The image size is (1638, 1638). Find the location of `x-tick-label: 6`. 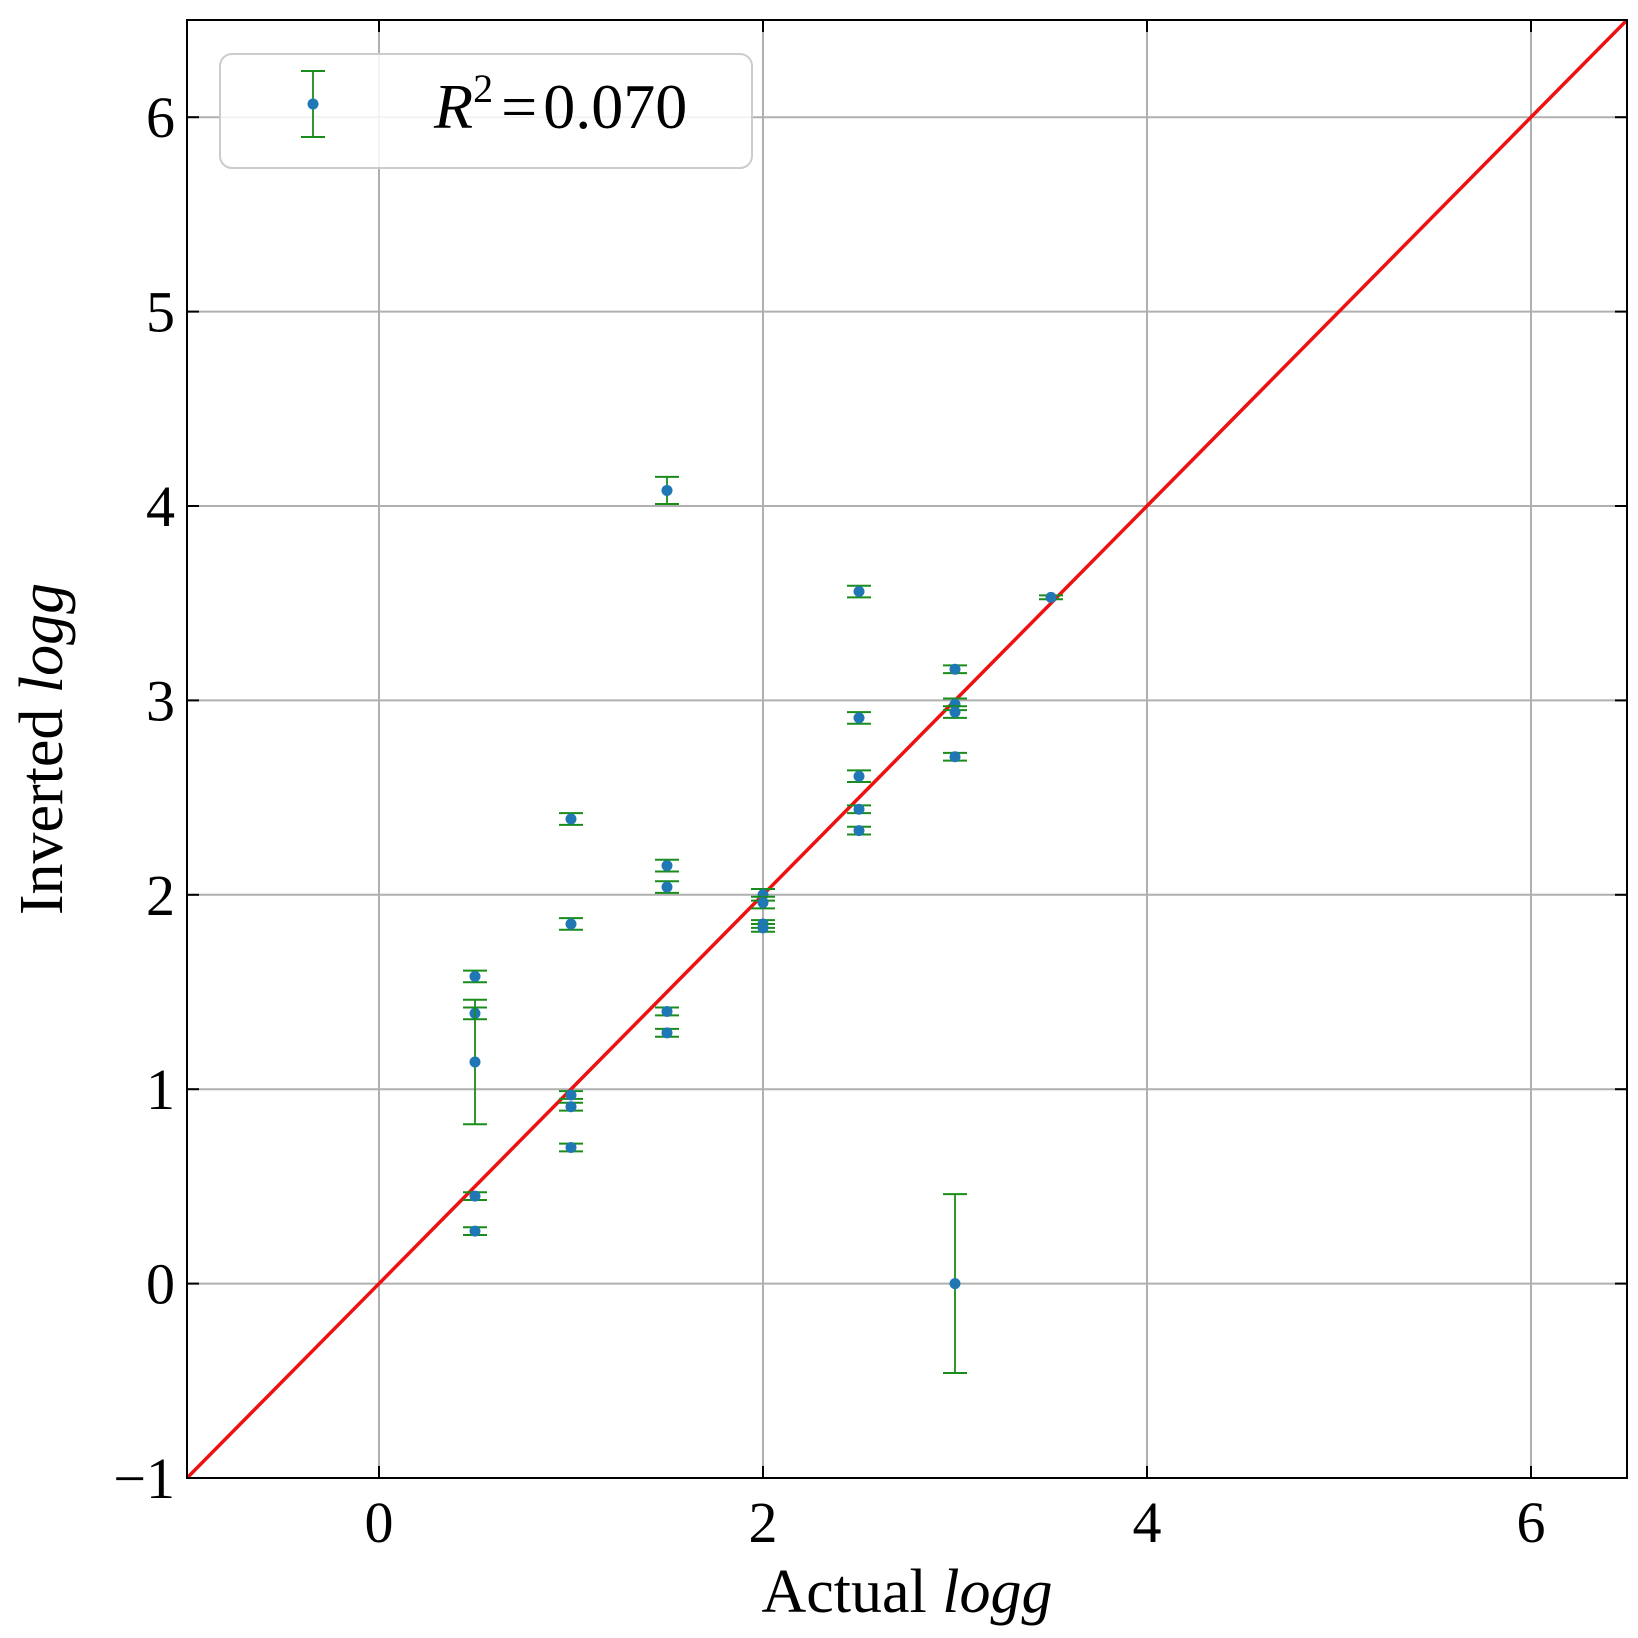

x-tick-label: 6 is located at coordinates (1531, 1522).